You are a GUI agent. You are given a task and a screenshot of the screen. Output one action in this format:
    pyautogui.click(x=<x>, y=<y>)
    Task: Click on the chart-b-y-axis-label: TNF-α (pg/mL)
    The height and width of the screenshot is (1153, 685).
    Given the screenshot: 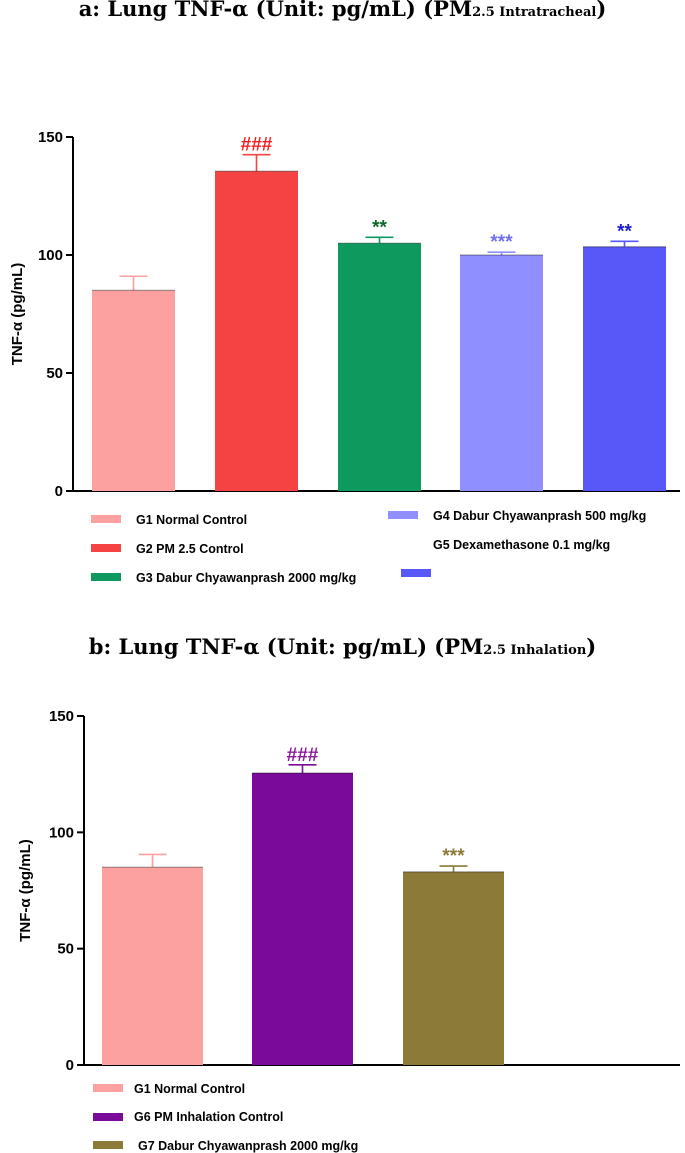 What is the action you would take?
    pyautogui.click(x=25, y=890)
    